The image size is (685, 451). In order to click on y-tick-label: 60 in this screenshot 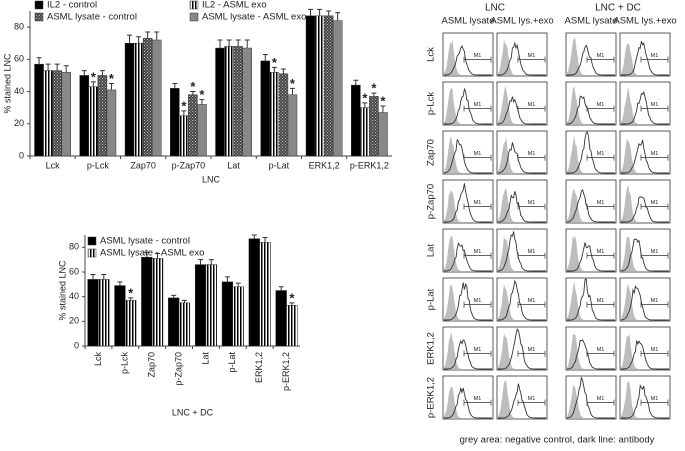, I will do `click(74, 271)`.